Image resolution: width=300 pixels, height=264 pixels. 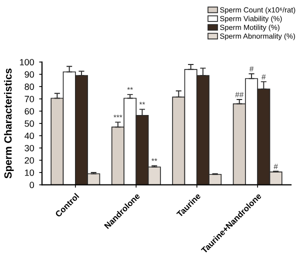 I want to click on y-tick-label: 20, so click(x=29, y=160).